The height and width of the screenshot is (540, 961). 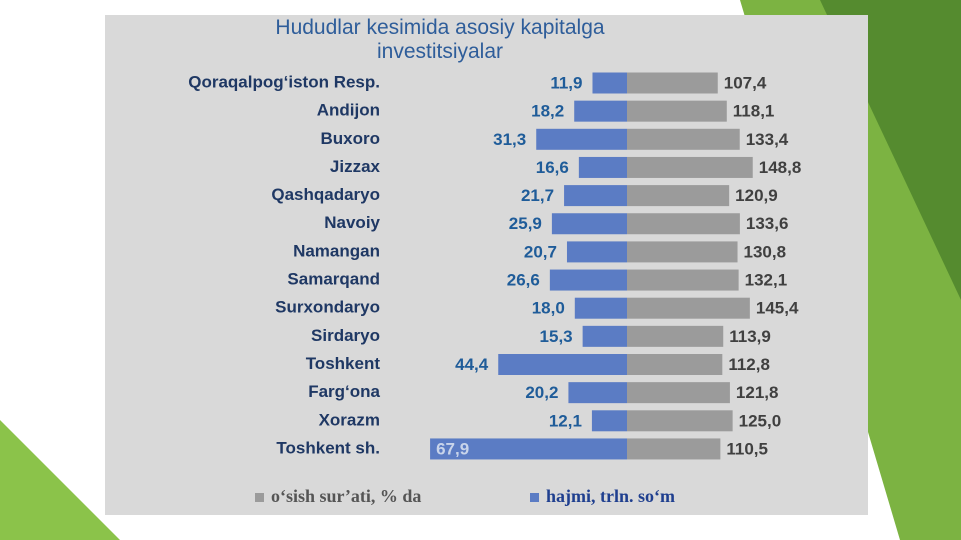 I want to click on category-label: Buxoro, so click(x=351, y=138).